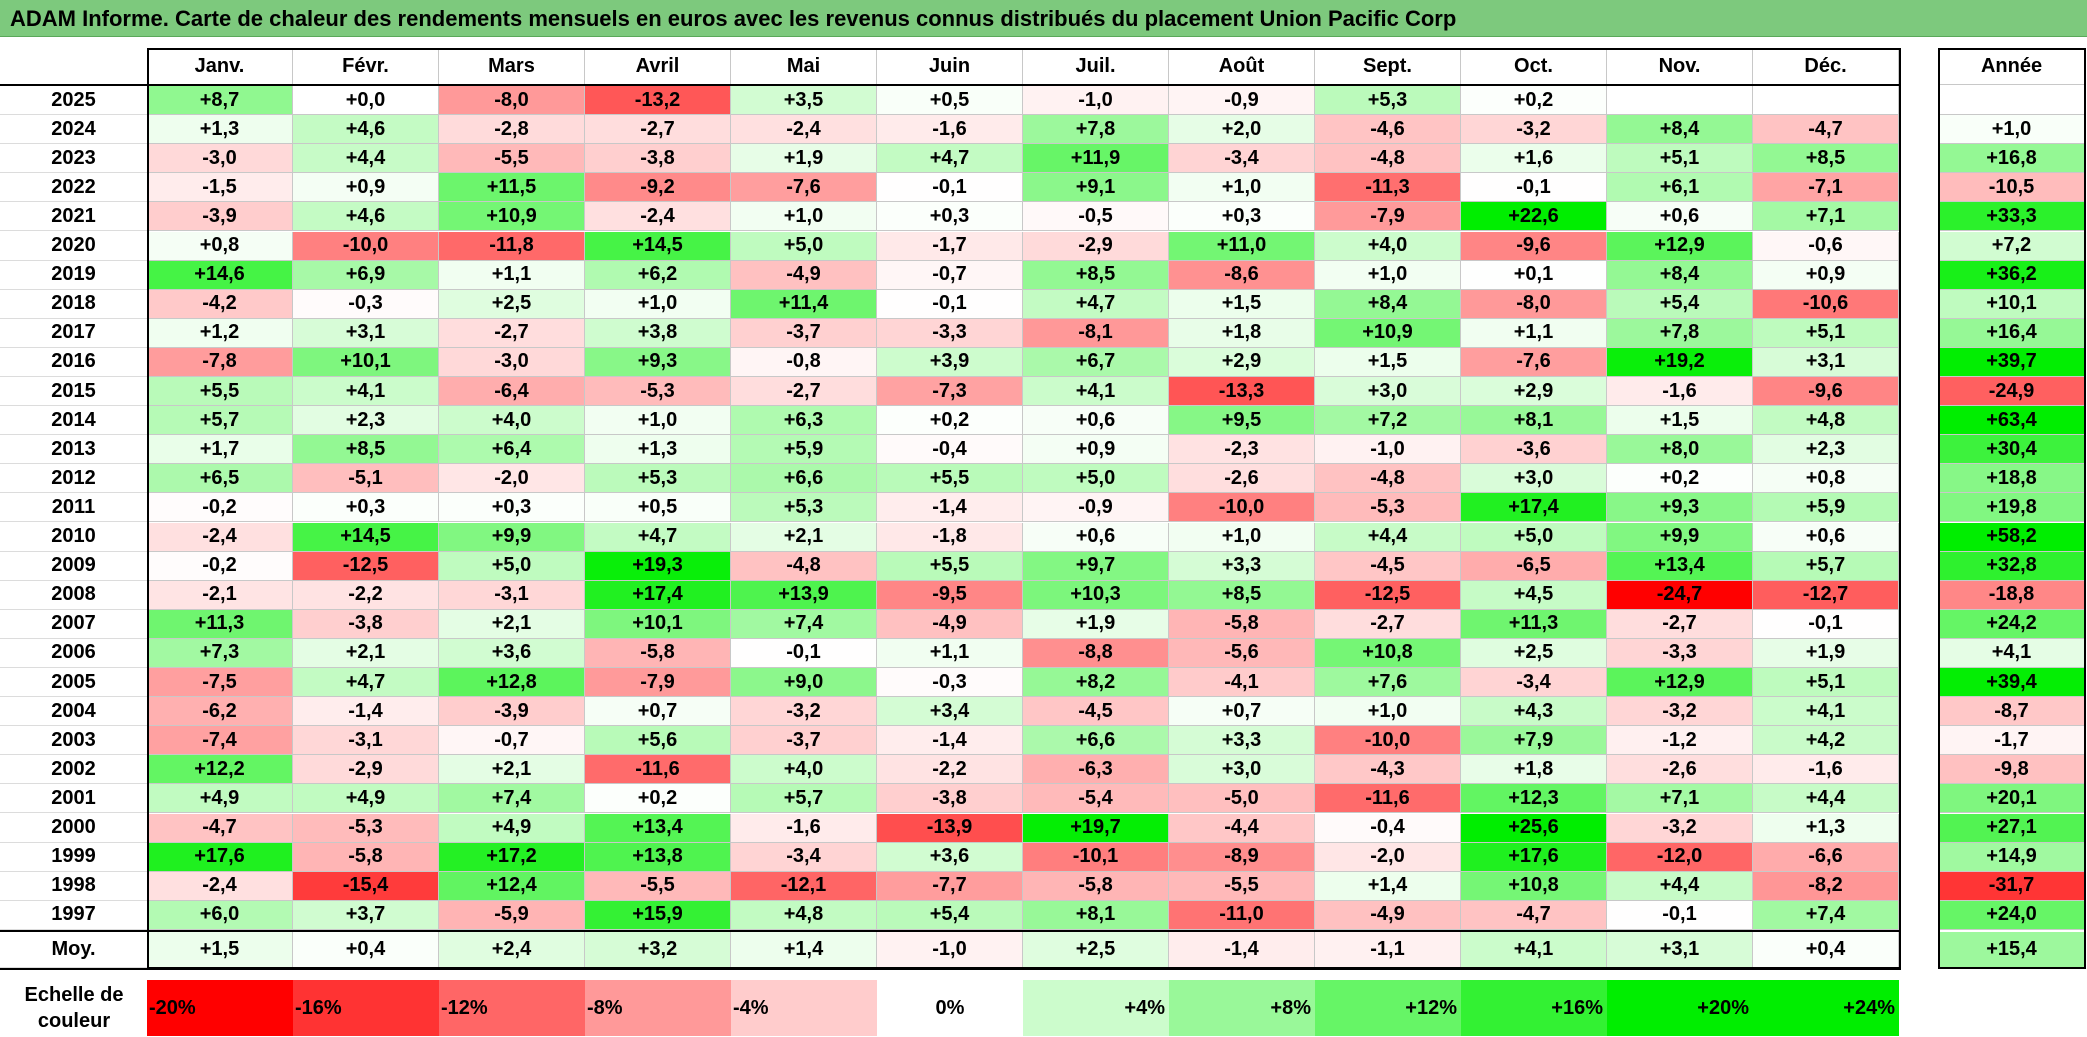 The height and width of the screenshot is (1037, 2087). Describe the element at coordinates (658, 683) in the screenshot. I see `heatmap-cell: -7,9` at that location.